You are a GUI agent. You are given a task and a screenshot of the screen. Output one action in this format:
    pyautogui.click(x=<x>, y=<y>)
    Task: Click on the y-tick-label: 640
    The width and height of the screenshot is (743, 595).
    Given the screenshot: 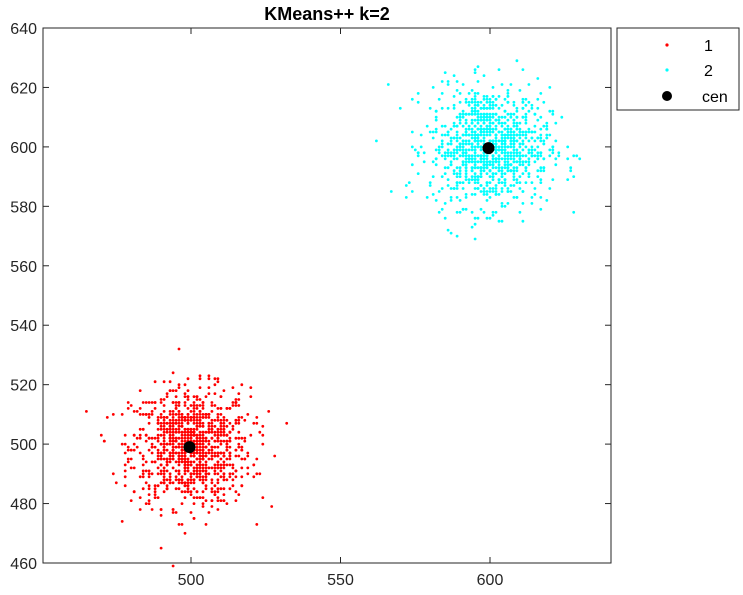 What is the action you would take?
    pyautogui.click(x=23, y=29)
    